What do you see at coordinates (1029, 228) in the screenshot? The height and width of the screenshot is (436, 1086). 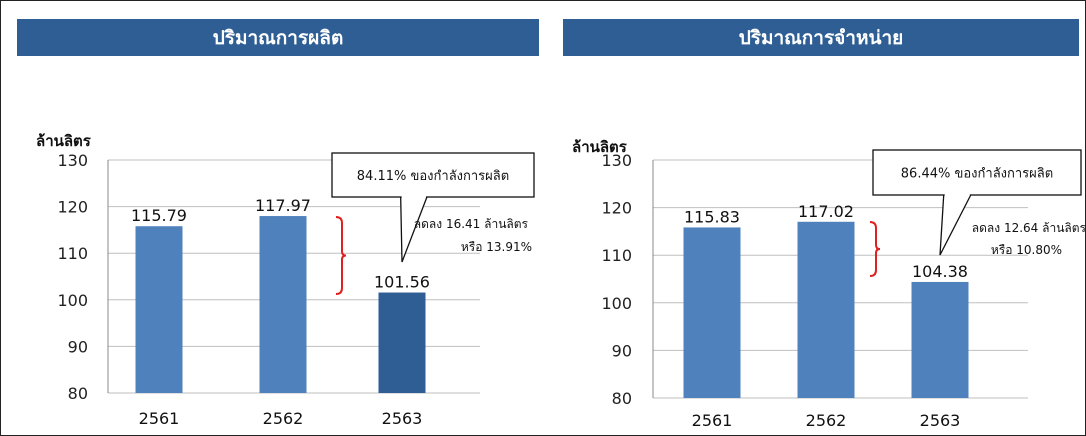 I see `change-note-line1: ลดลง 12.64 ล้านลิตร` at bounding box center [1029, 228].